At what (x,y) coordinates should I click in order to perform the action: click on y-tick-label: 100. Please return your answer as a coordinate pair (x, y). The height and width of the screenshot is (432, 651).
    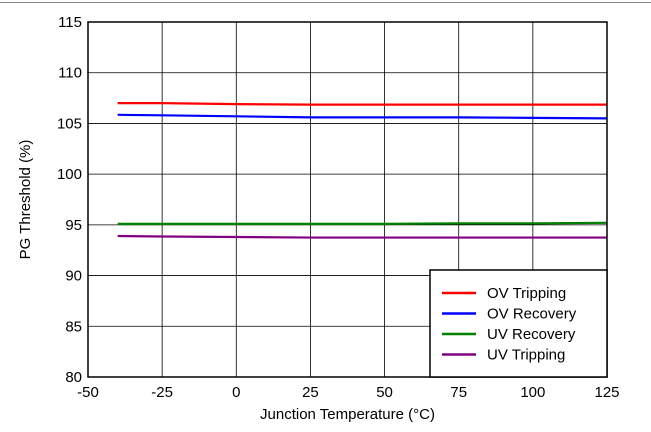
    Looking at the image, I should click on (69, 174).